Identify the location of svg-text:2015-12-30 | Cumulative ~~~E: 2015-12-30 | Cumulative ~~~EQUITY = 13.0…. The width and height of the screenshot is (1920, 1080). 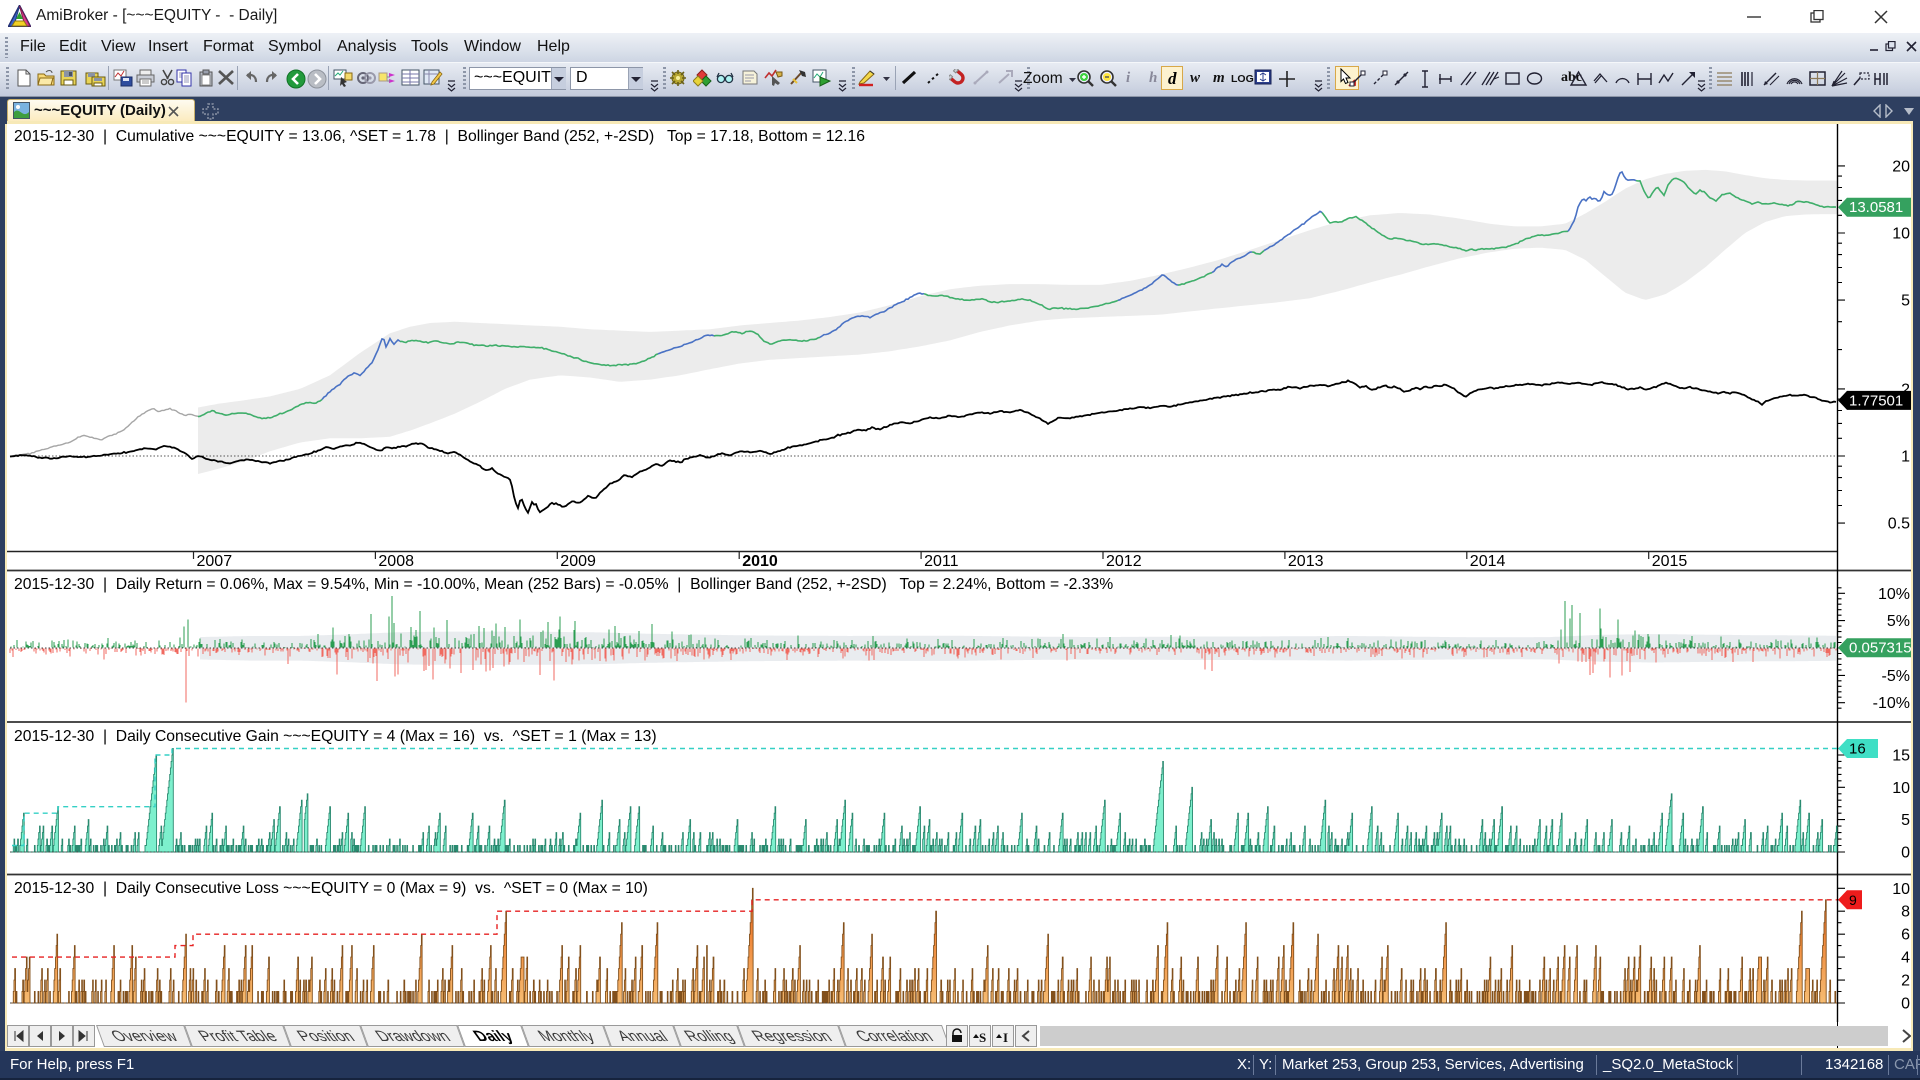
(439, 136).